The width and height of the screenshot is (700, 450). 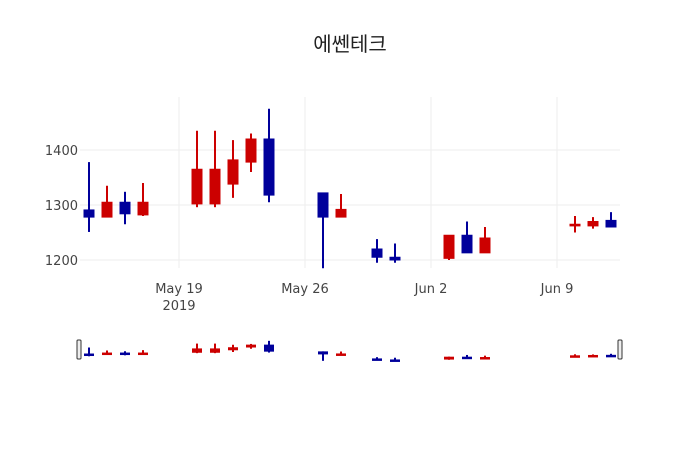 What do you see at coordinates (557, 289) in the screenshot?
I see `x-tick-label: Jun 9` at bounding box center [557, 289].